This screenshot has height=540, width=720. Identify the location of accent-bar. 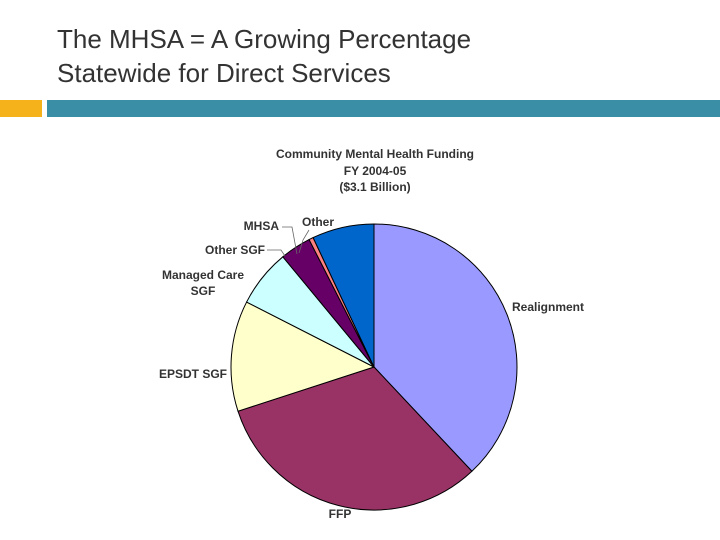
(21, 108).